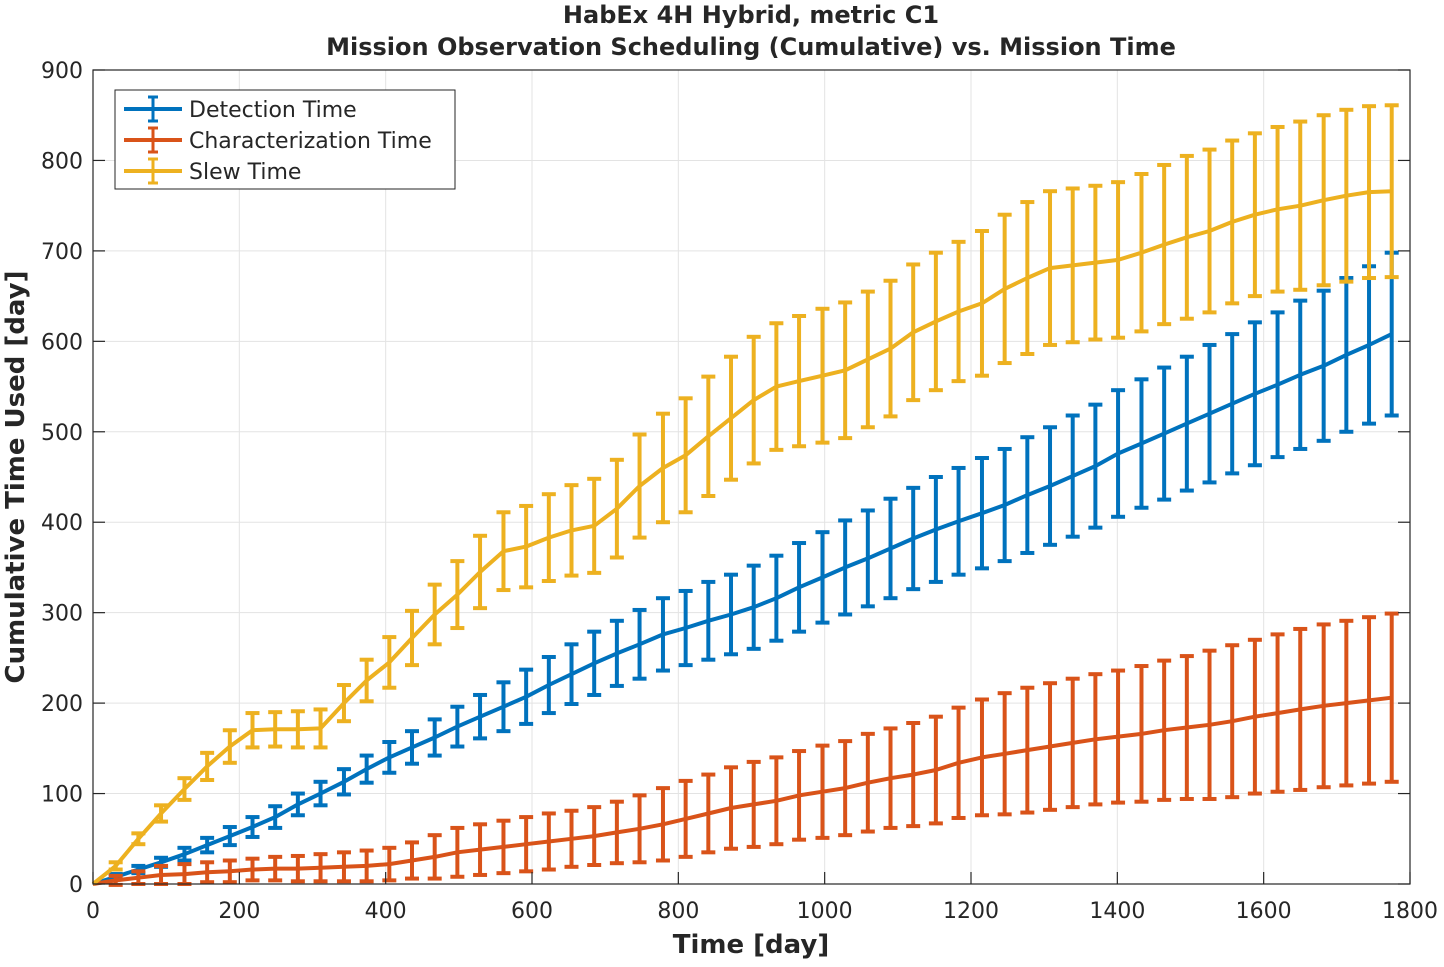 Image resolution: width=1444 pixels, height=967 pixels. What do you see at coordinates (678, 911) in the screenshot?
I see `x-tick-label: 800` at bounding box center [678, 911].